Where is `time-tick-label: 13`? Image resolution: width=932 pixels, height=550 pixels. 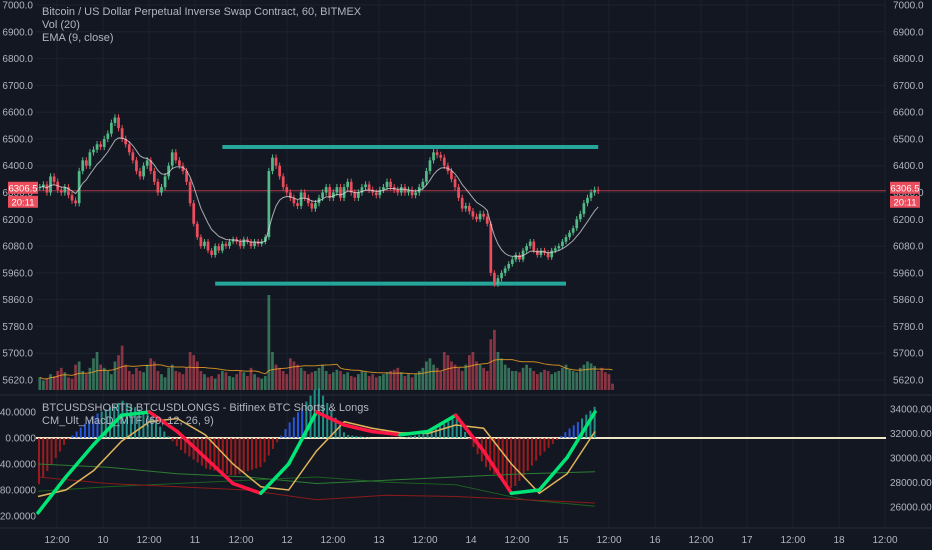
time-tick-label: 13 is located at coordinates (379, 540).